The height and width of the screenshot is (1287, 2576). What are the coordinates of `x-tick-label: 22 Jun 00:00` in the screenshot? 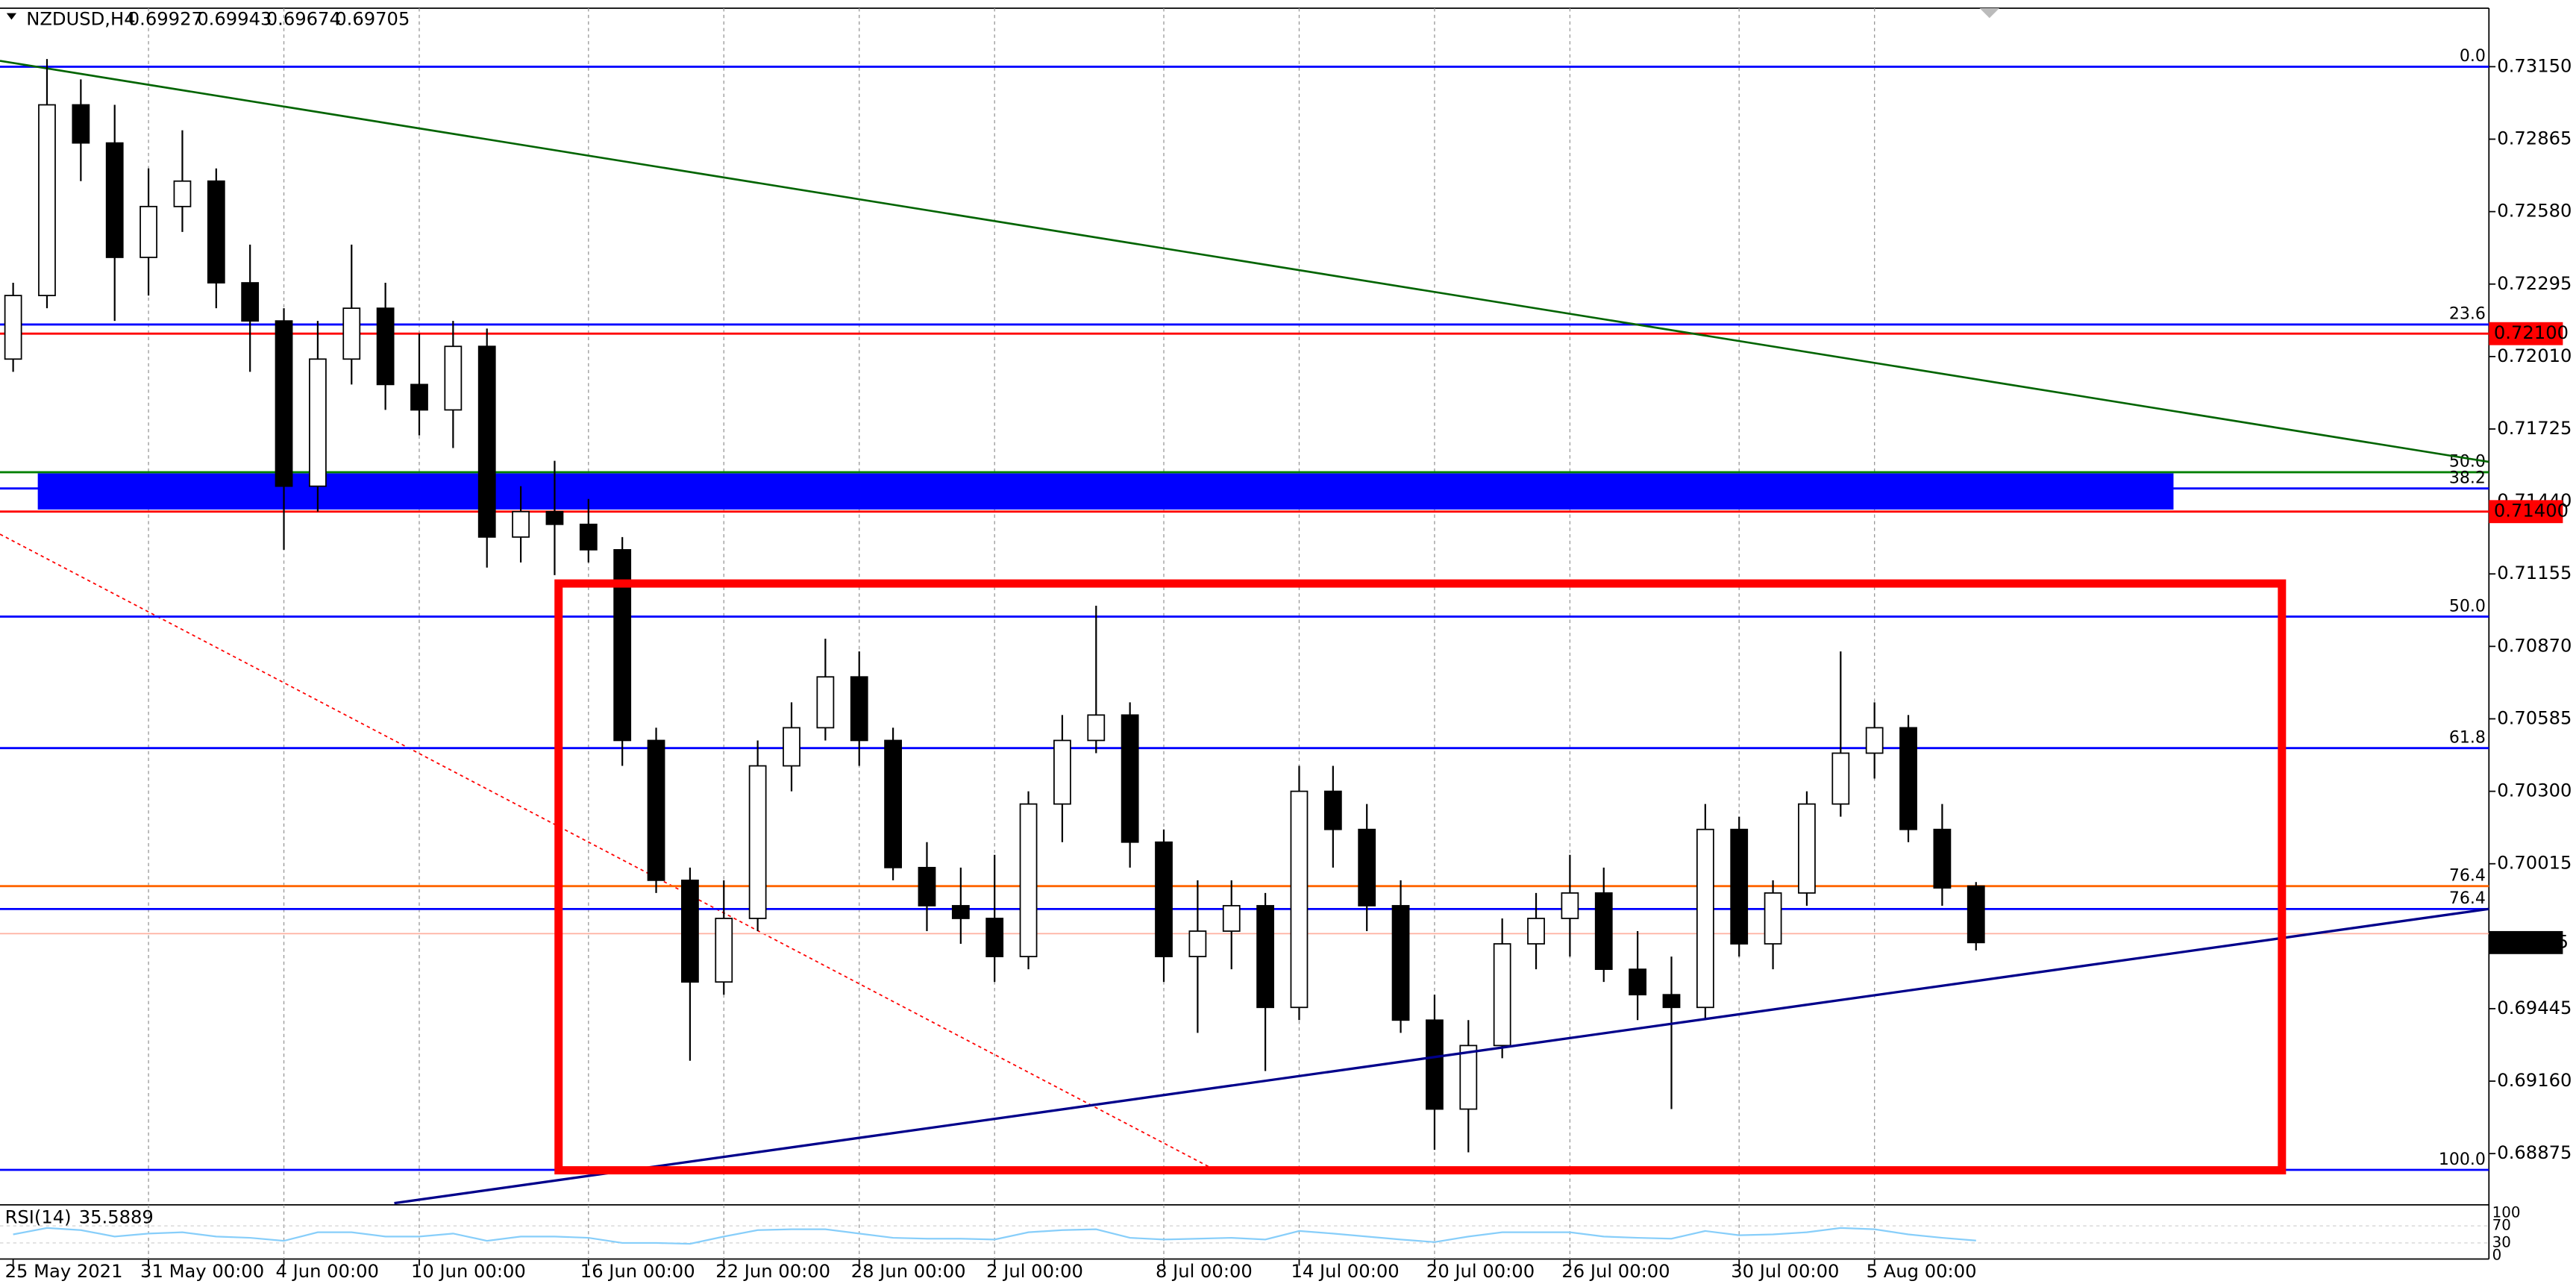 It's located at (772, 1272).